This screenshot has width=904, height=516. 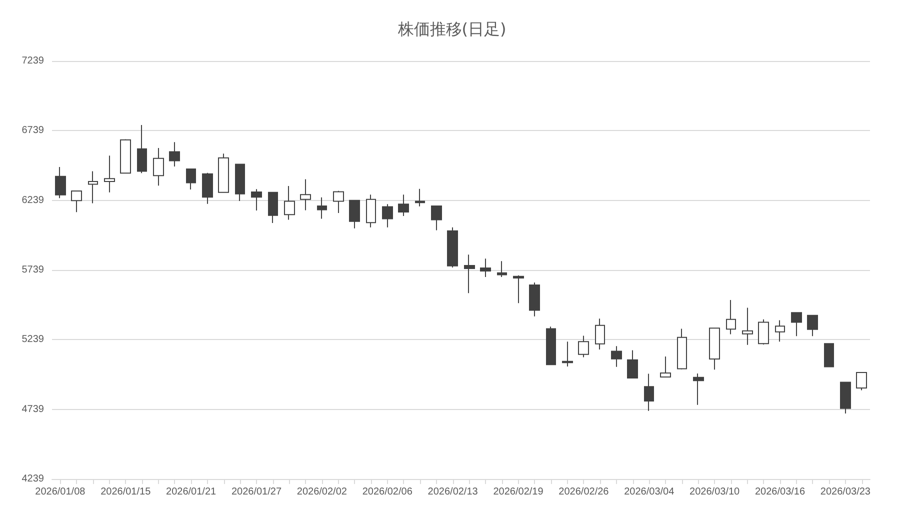 I want to click on x-tick-label: 2026/03/10, so click(x=715, y=492).